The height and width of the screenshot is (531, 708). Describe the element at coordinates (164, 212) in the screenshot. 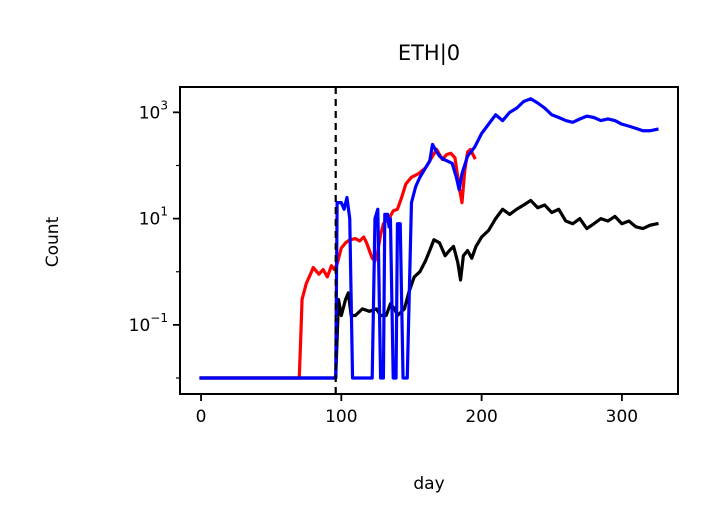

I see `y-tick-label-exponent: 1` at that location.